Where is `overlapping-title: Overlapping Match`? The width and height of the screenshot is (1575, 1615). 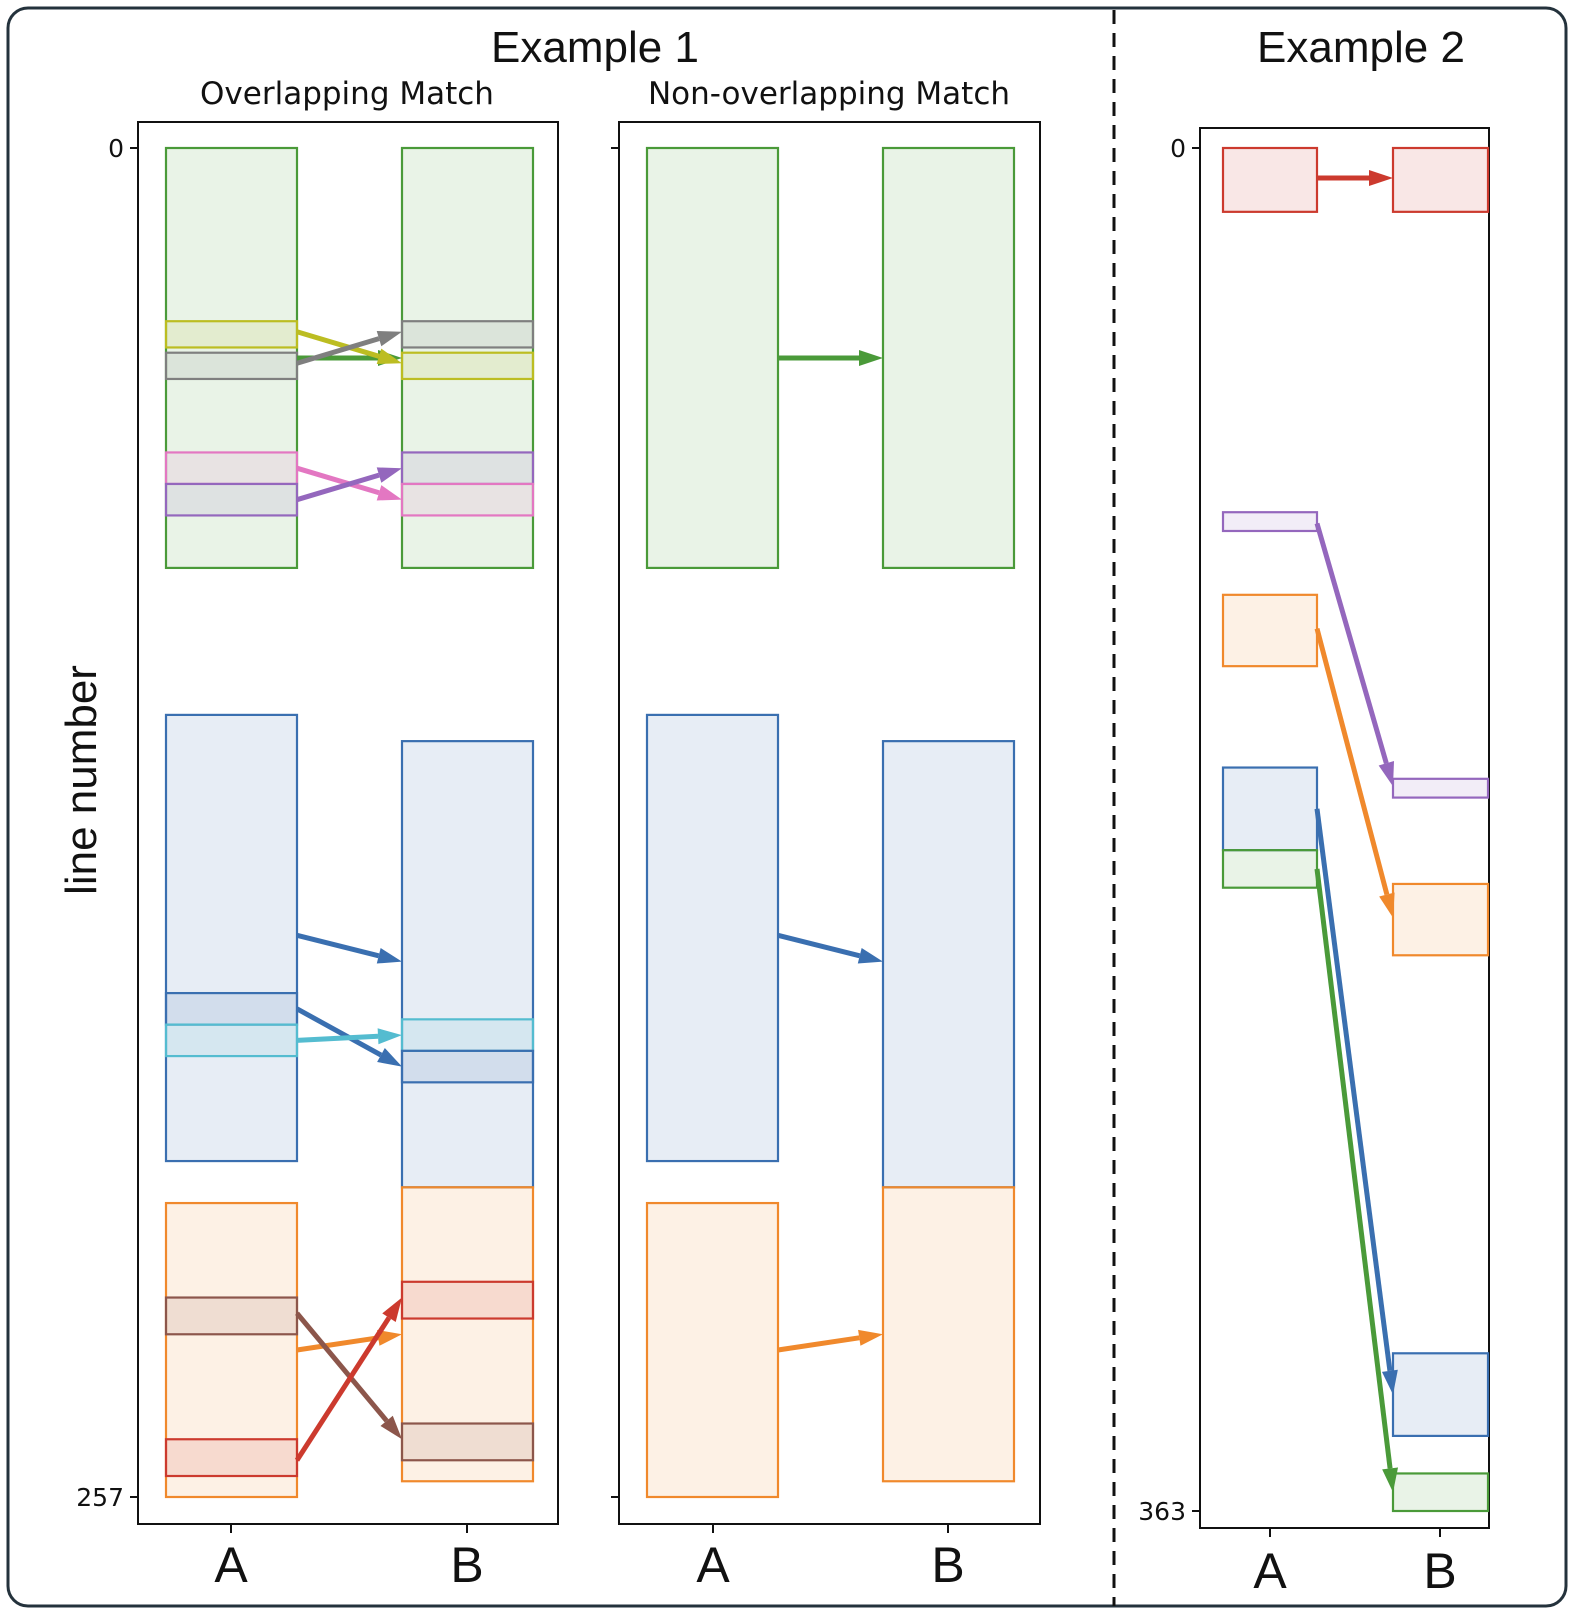
overlapping-title: Overlapping Match is located at coordinates (347, 94).